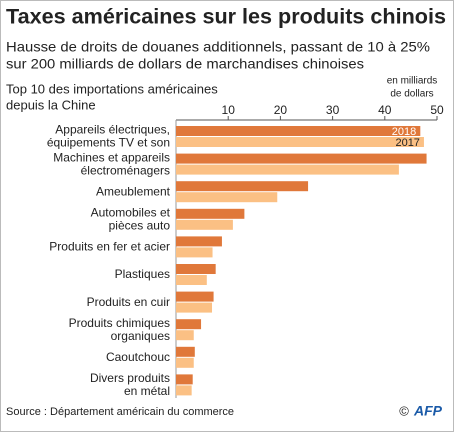  What do you see at coordinates (133, 191) in the screenshot?
I see `category-label: Ameublement` at bounding box center [133, 191].